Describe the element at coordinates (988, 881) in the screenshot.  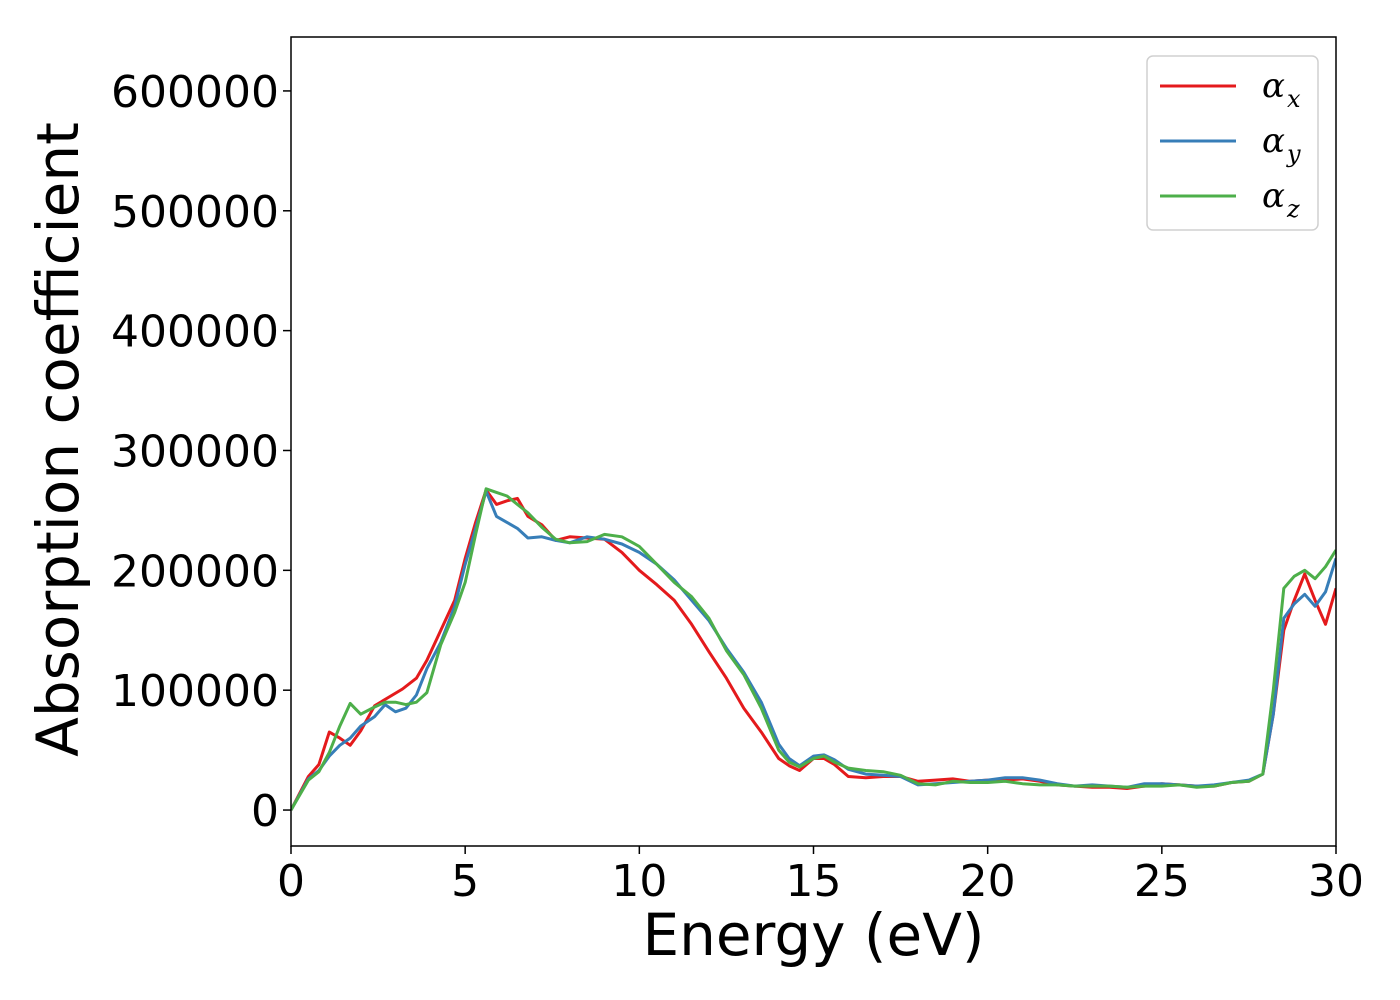
I see `x-tick-label: 20` at that location.